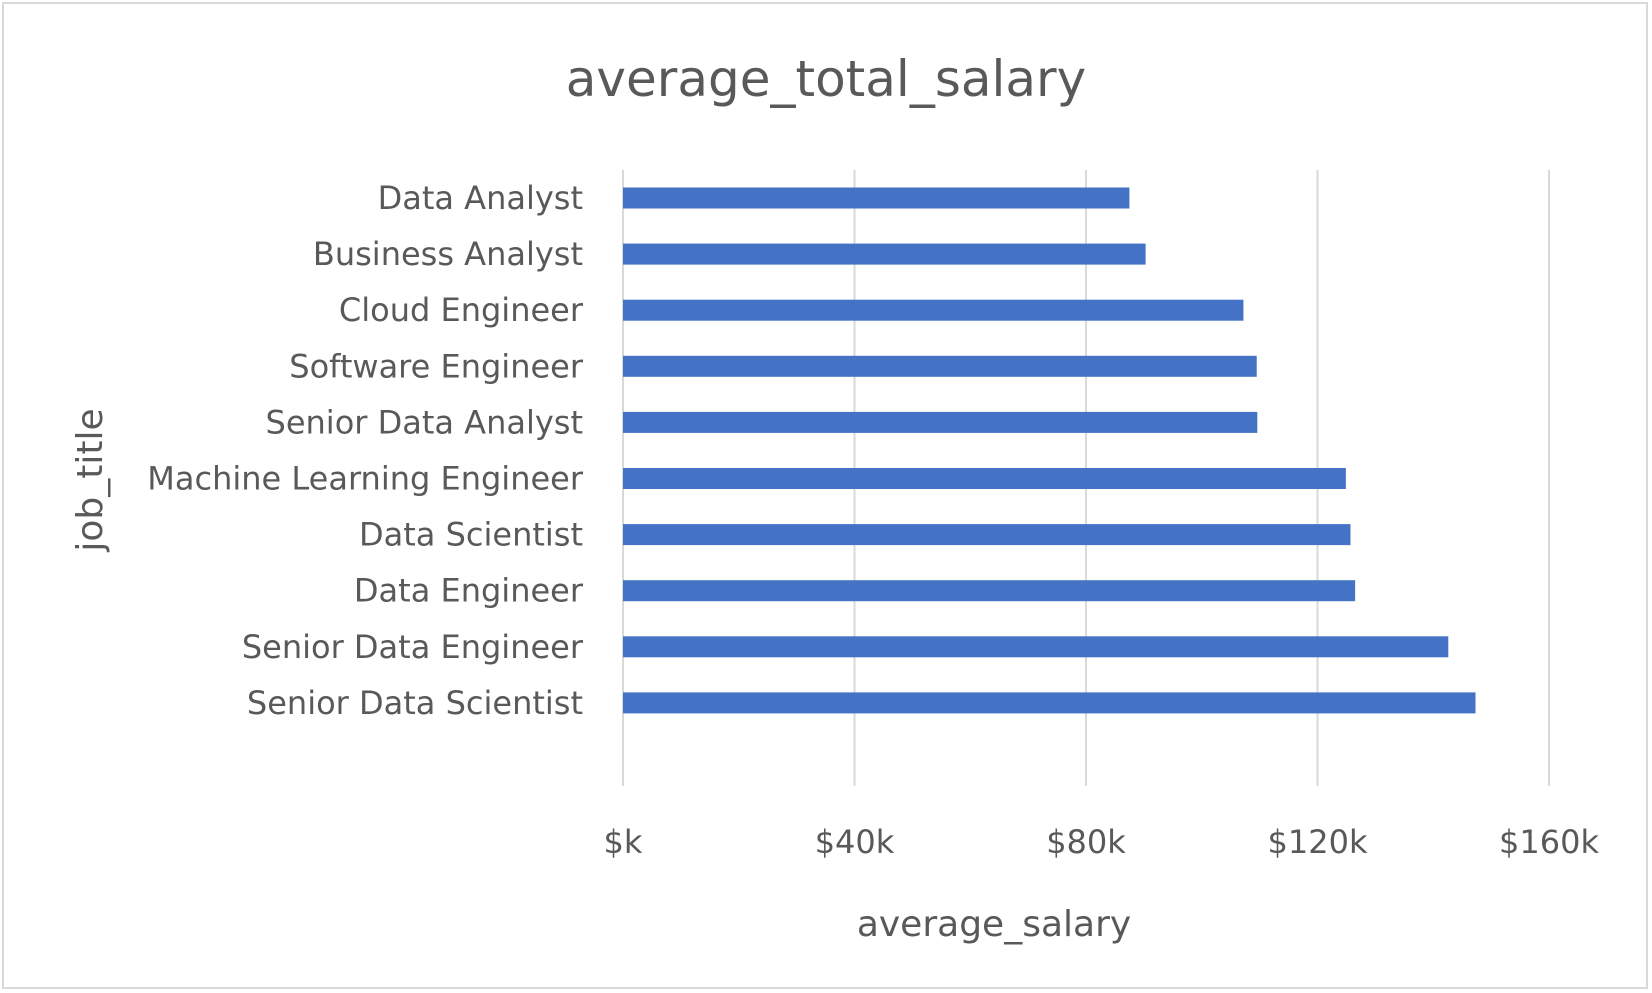 This screenshot has height=993, width=1652. What do you see at coordinates (415, 703) in the screenshot?
I see `y-tick-label: Senior Data Scientist` at bounding box center [415, 703].